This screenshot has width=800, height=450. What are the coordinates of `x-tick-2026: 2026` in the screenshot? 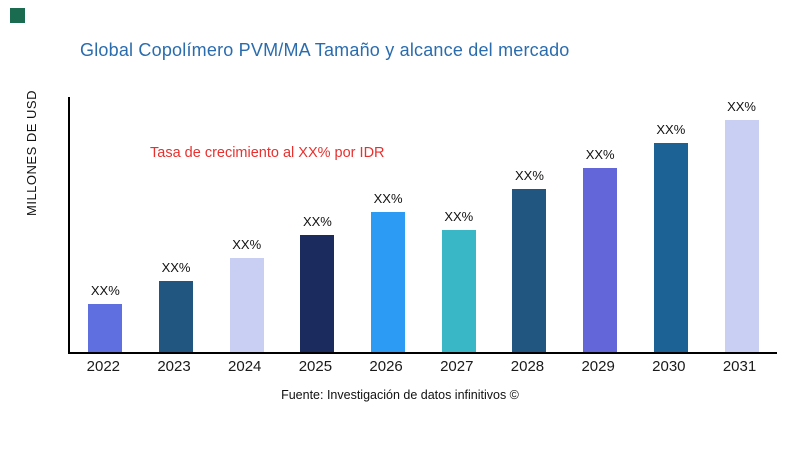 It's located at (386, 366).